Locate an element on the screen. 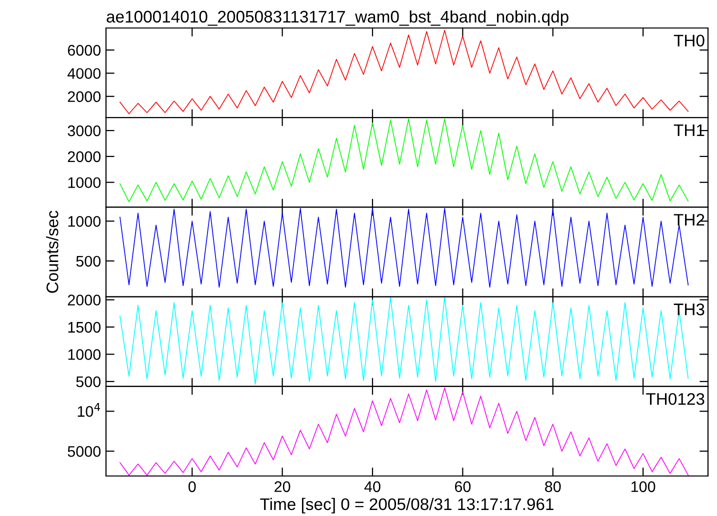  annotation: TH0123 is located at coordinates (675, 399).